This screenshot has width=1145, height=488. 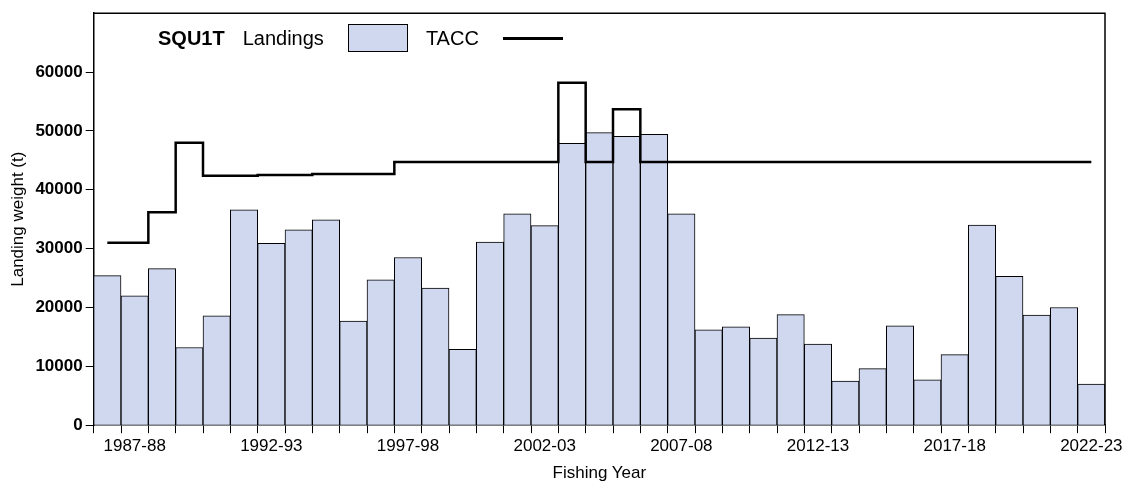 What do you see at coordinates (59, 248) in the screenshot?
I see `y-tick-label: 30000` at bounding box center [59, 248].